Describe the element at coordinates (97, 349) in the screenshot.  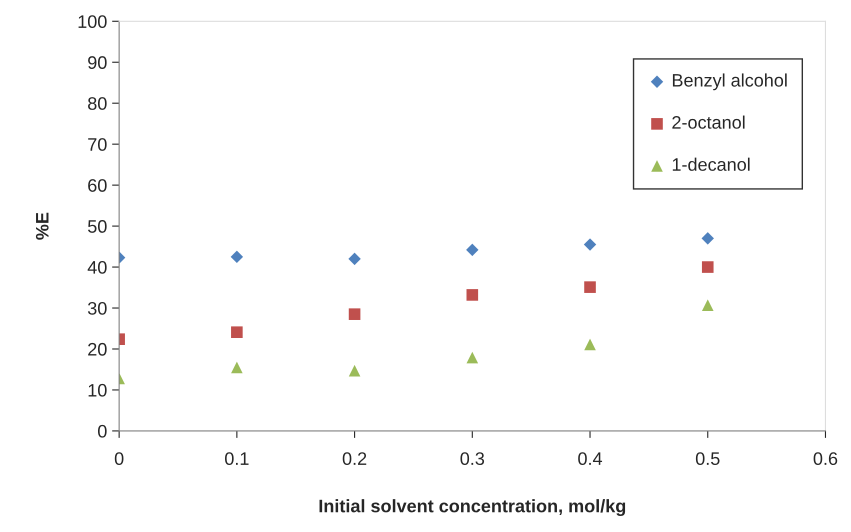
I see `y-tick-label: 20` at that location.